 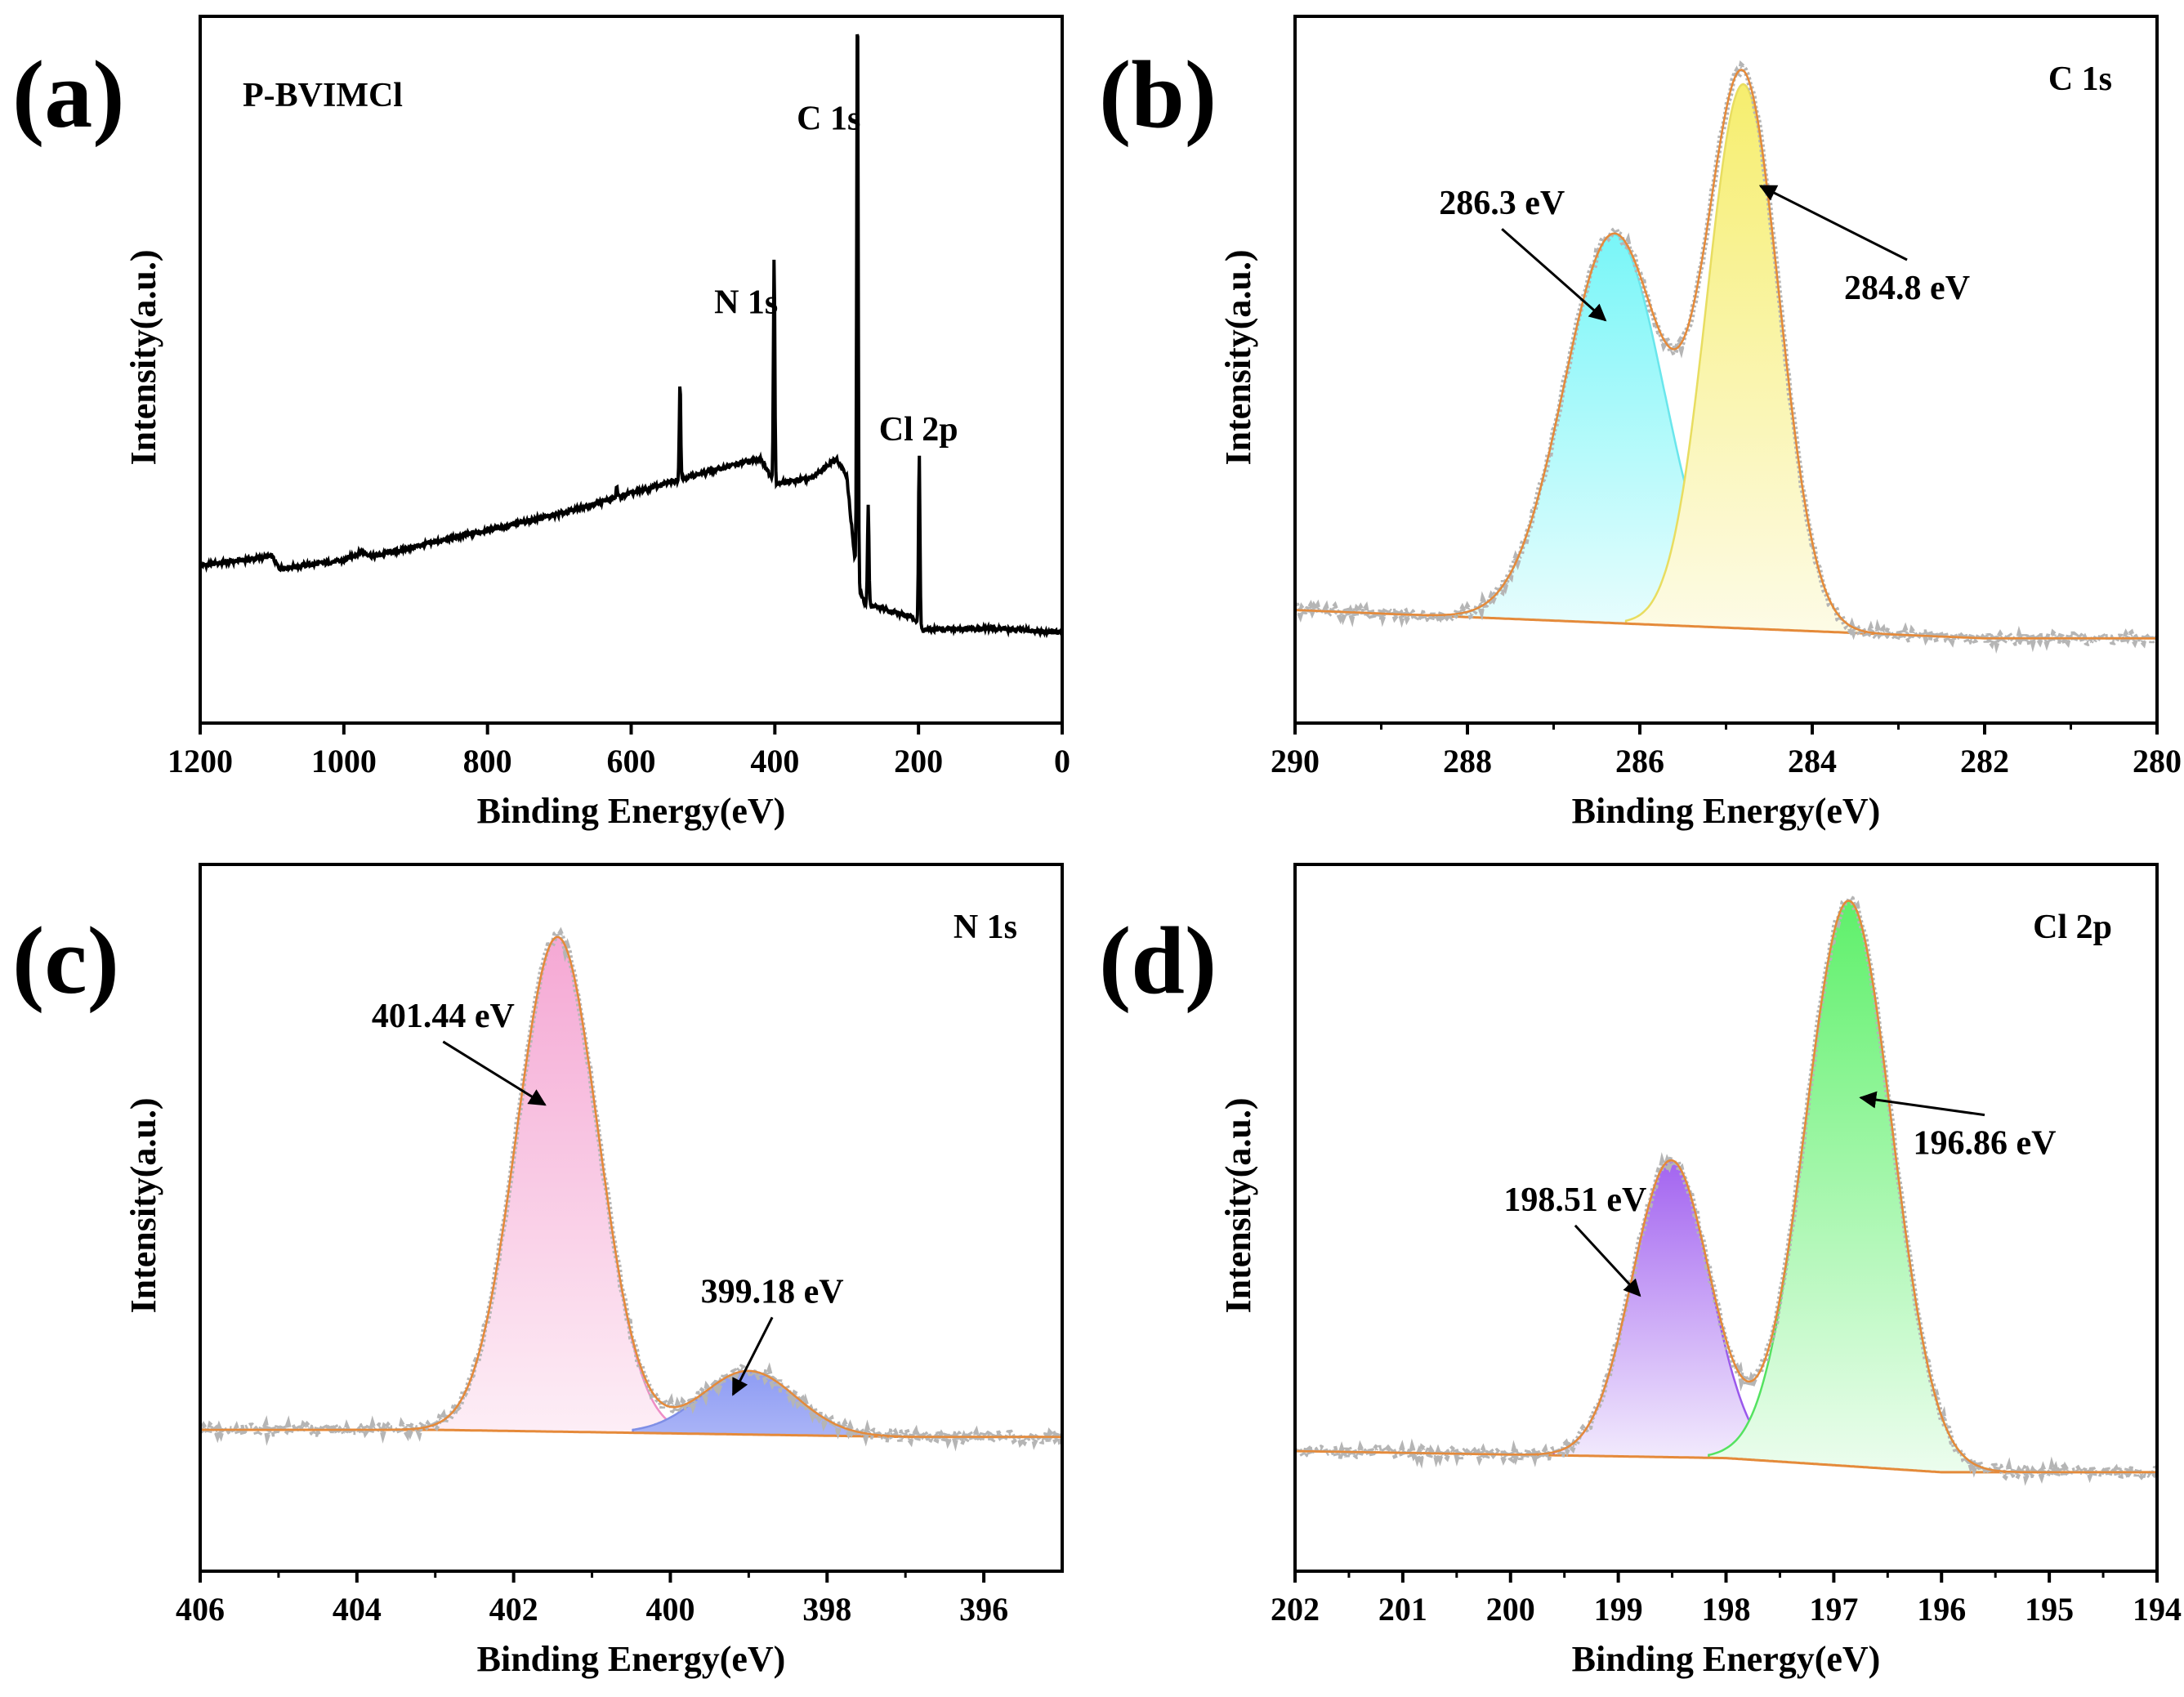 I want to click on x-tick-label: 197, so click(x=1833, y=1609).